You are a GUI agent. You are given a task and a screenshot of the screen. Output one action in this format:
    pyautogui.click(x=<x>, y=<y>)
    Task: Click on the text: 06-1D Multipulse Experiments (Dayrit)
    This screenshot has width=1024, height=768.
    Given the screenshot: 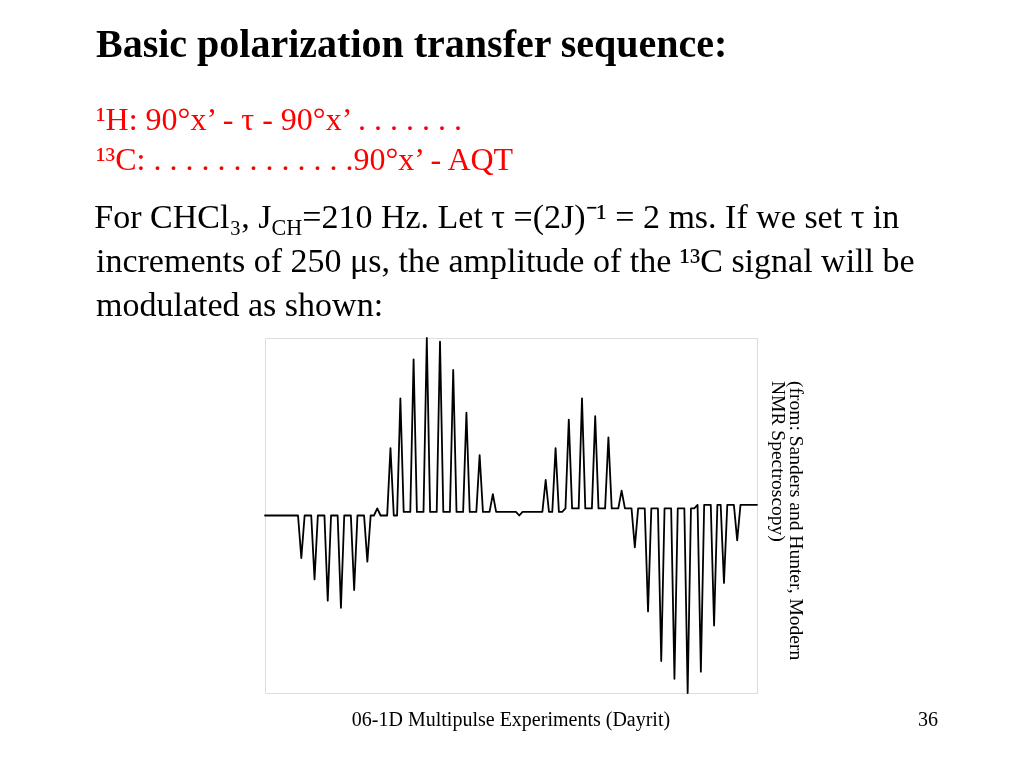 What is the action you would take?
    pyautogui.click(x=511, y=719)
    